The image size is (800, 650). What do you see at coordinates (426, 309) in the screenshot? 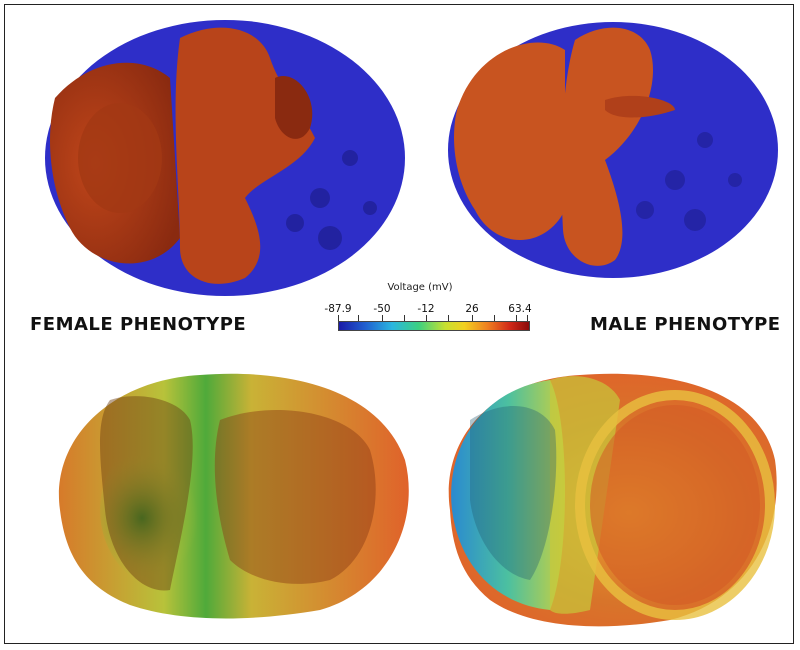
I see `colorbar-tick-label: -12` at bounding box center [426, 309].